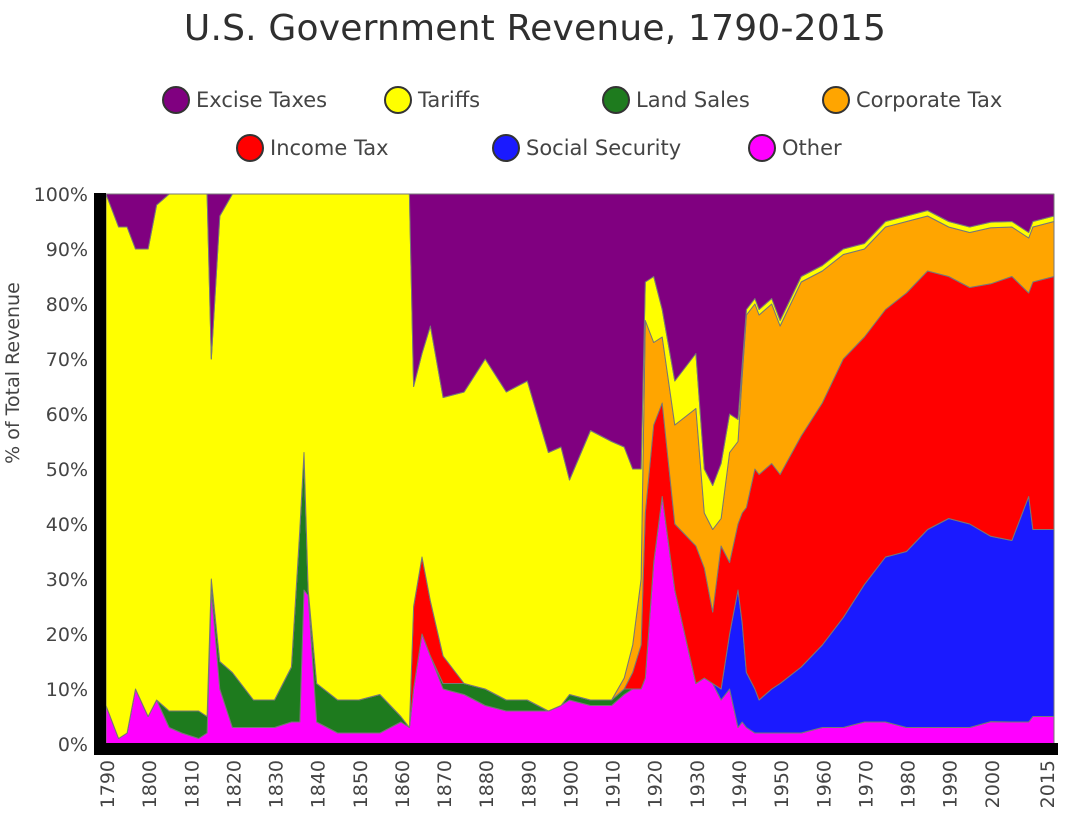 This screenshot has width=1080, height=824. I want to click on x-axis-line, so click(576, 749).